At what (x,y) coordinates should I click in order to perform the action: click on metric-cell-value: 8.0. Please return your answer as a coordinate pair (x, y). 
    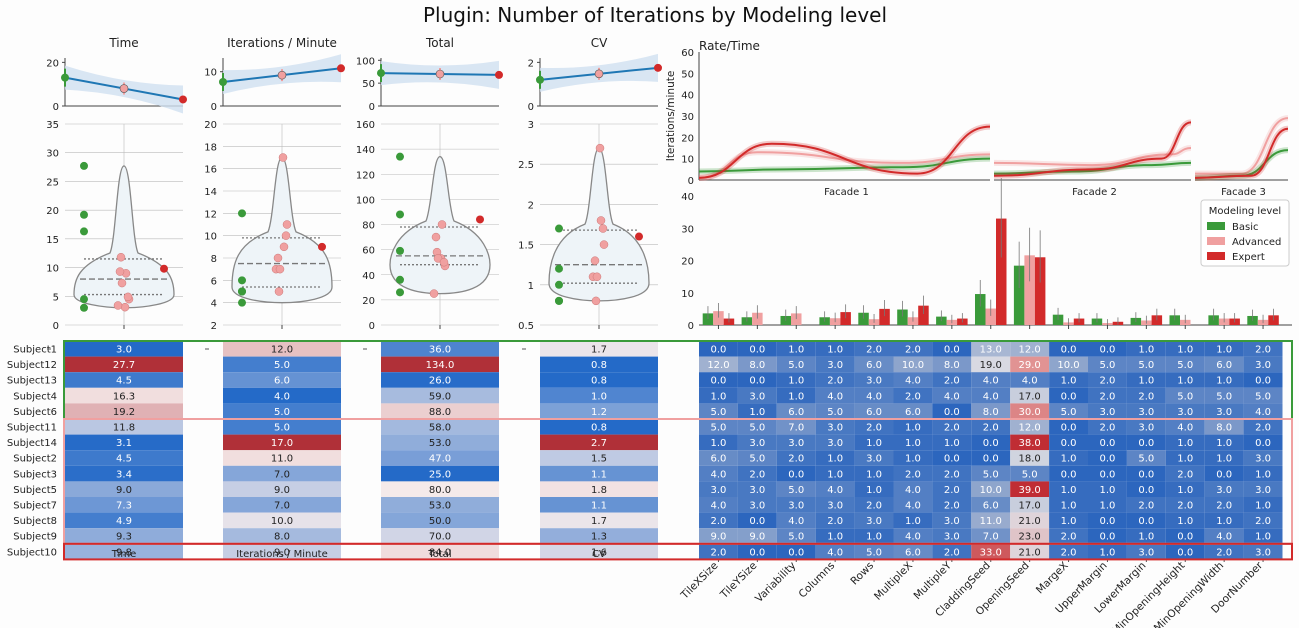
    Looking at the image, I should click on (282, 537).